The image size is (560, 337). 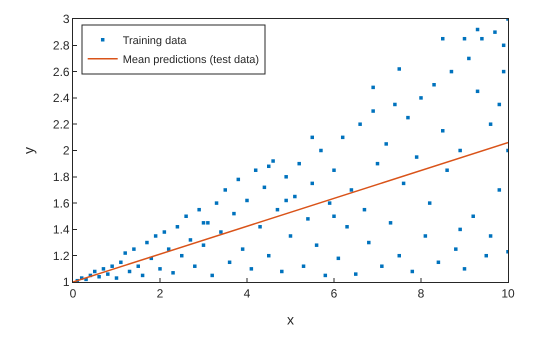 I want to click on y-tick-label: 2, so click(x=66, y=151).